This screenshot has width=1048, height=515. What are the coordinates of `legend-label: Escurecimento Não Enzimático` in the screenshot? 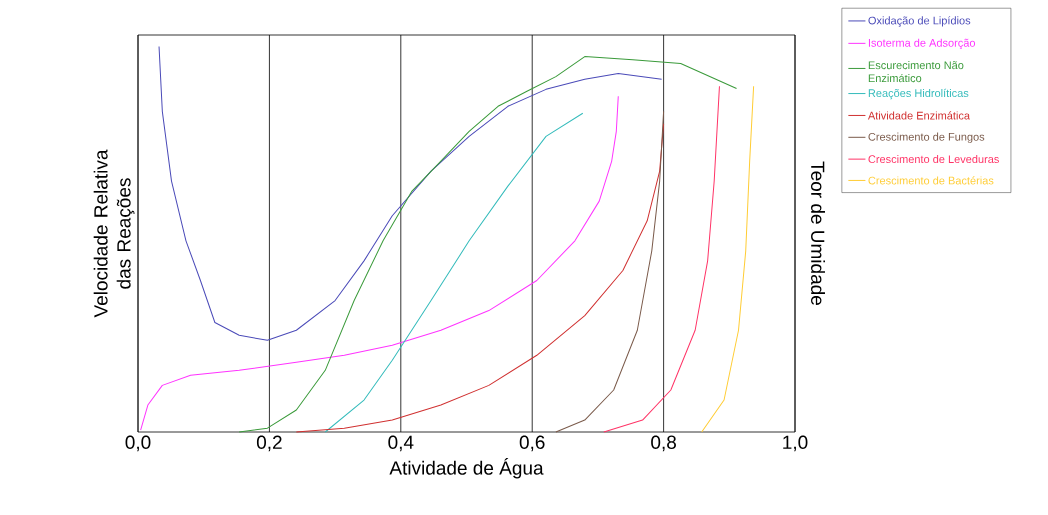 It's located at (916, 72).